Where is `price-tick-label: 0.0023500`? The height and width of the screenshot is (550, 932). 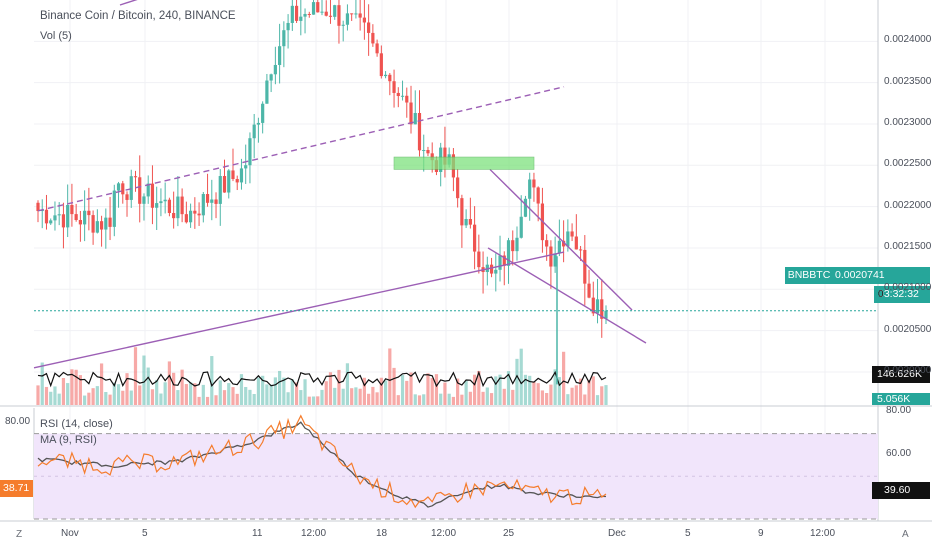 price-tick-label: 0.0023500 is located at coordinates (908, 81).